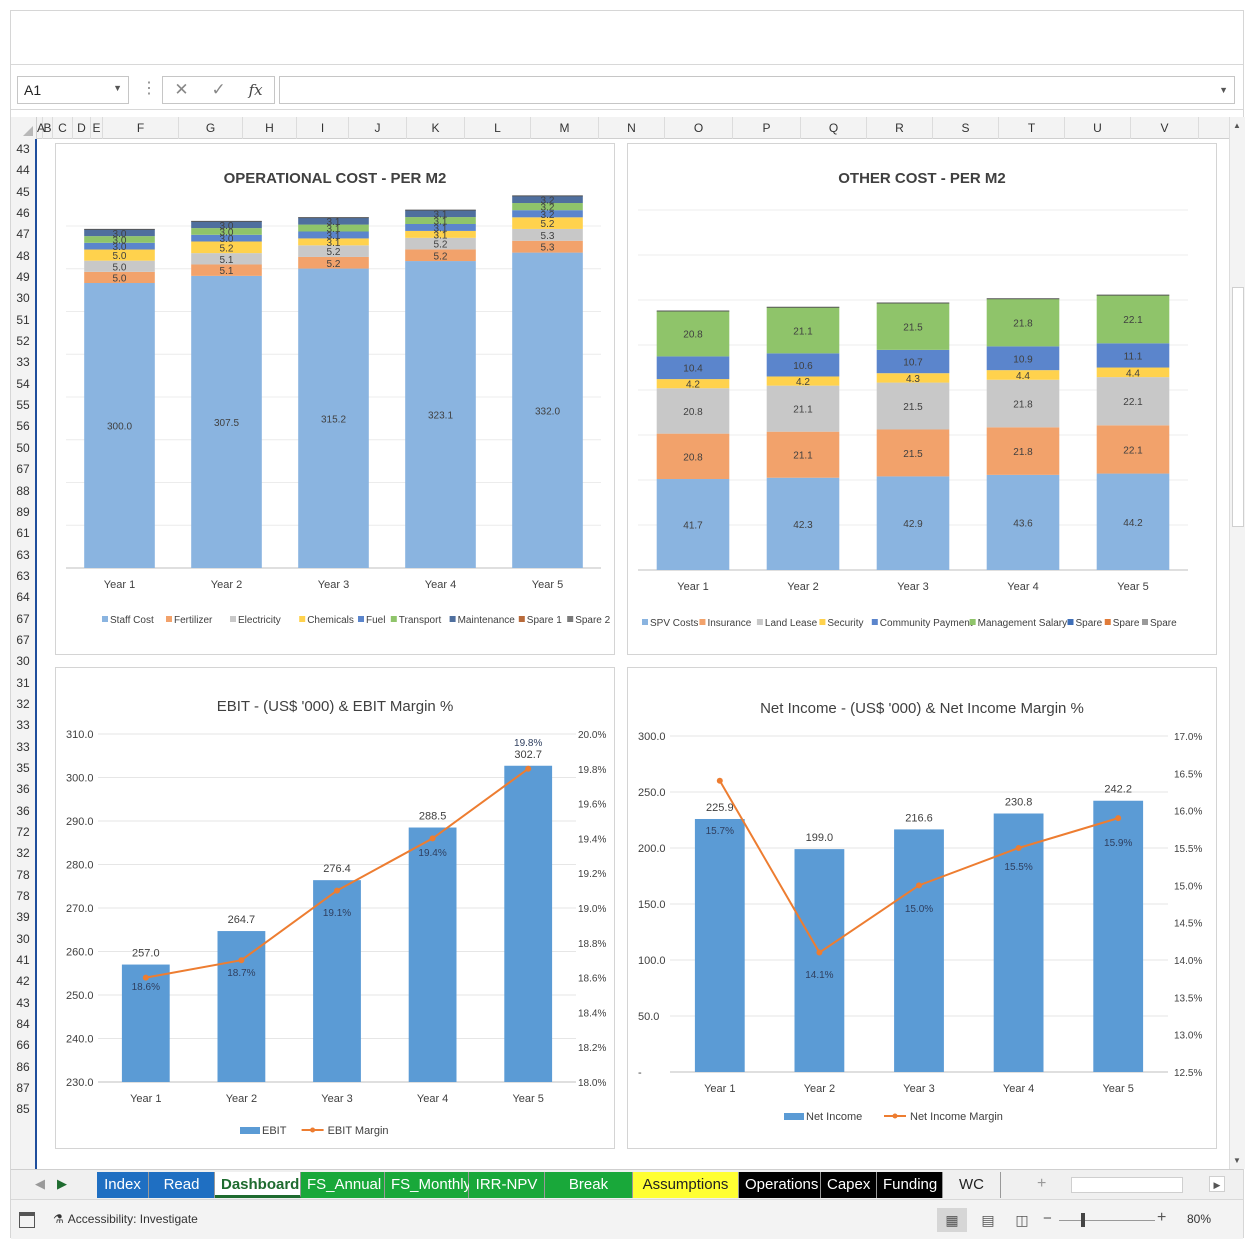 Image resolution: width=1254 pixels, height=1254 pixels. Describe the element at coordinates (62, 1183) in the screenshot. I see `chevron-right-icon: ▶` at that location.